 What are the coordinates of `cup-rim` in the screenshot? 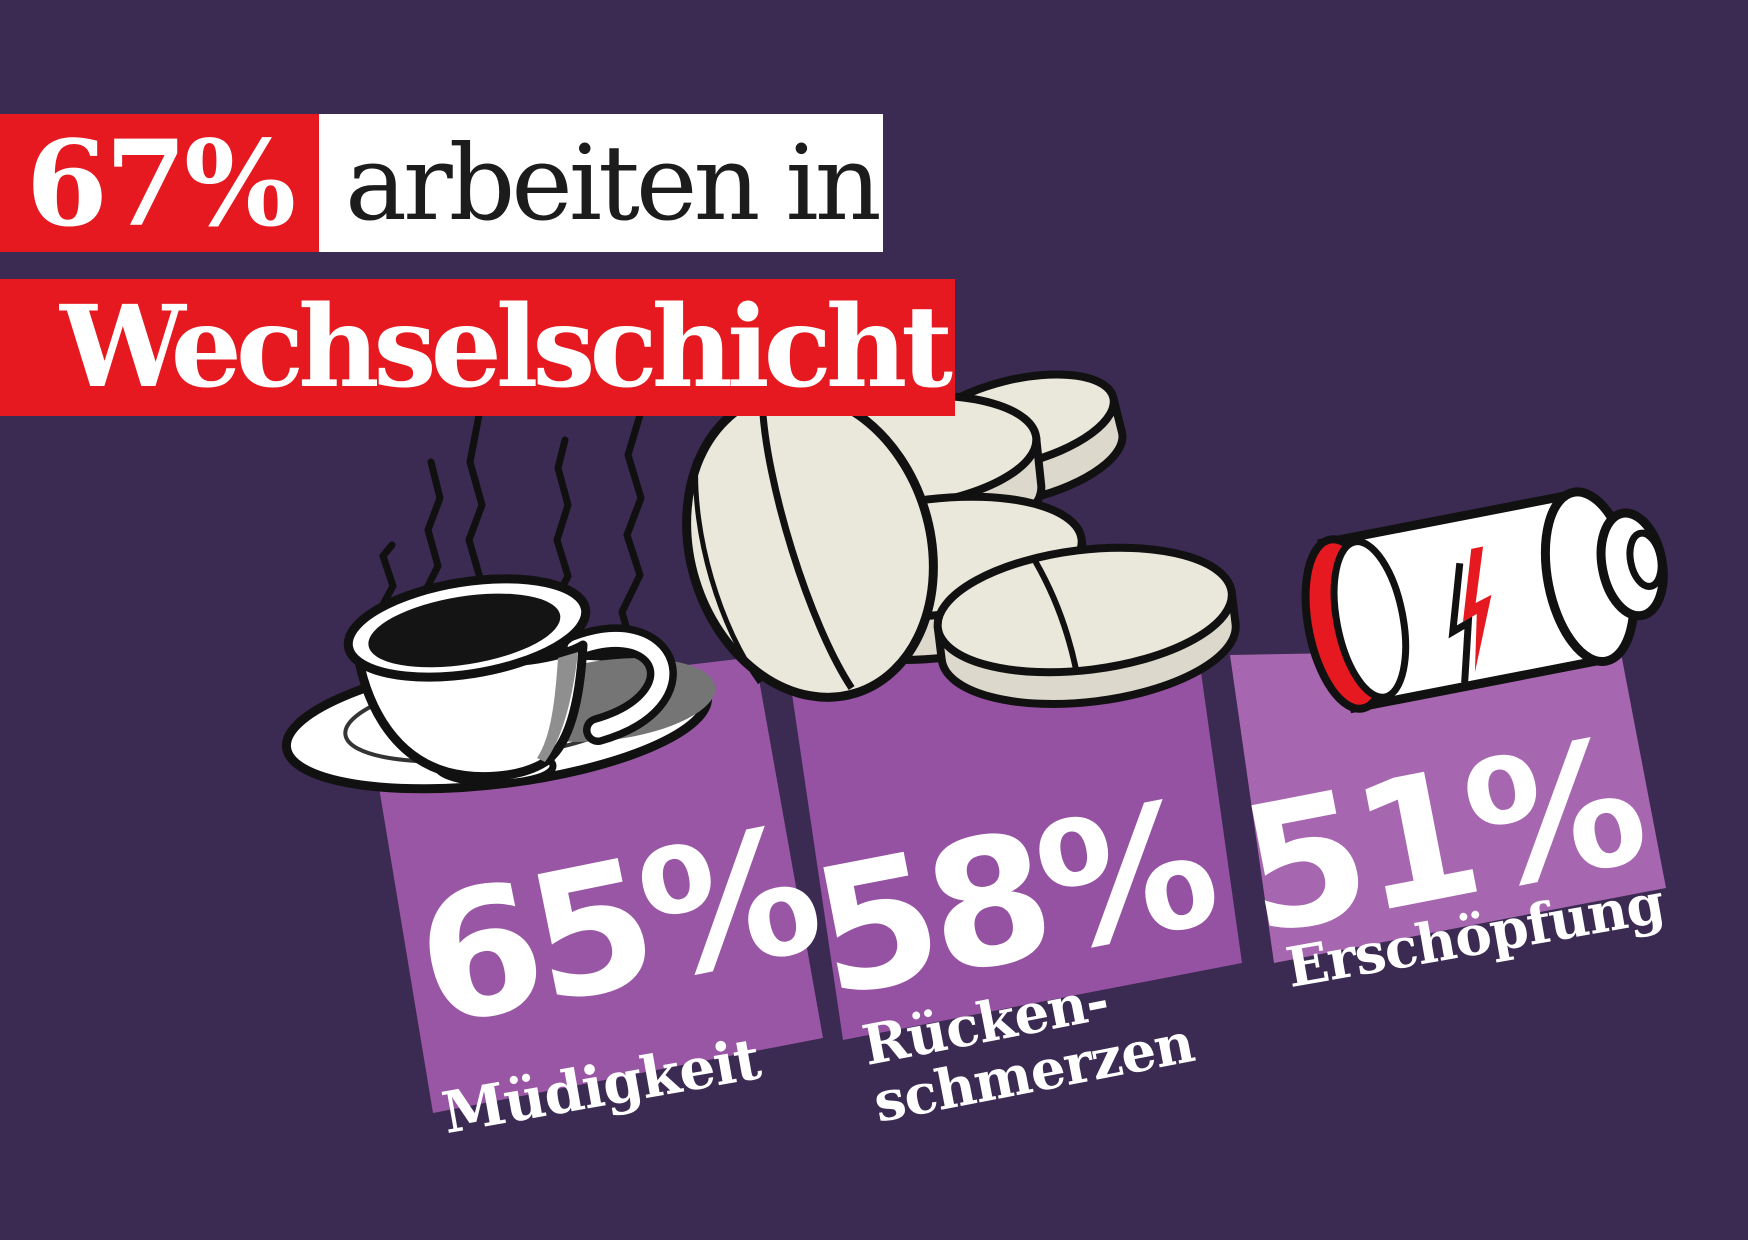 It's located at (467, 628).